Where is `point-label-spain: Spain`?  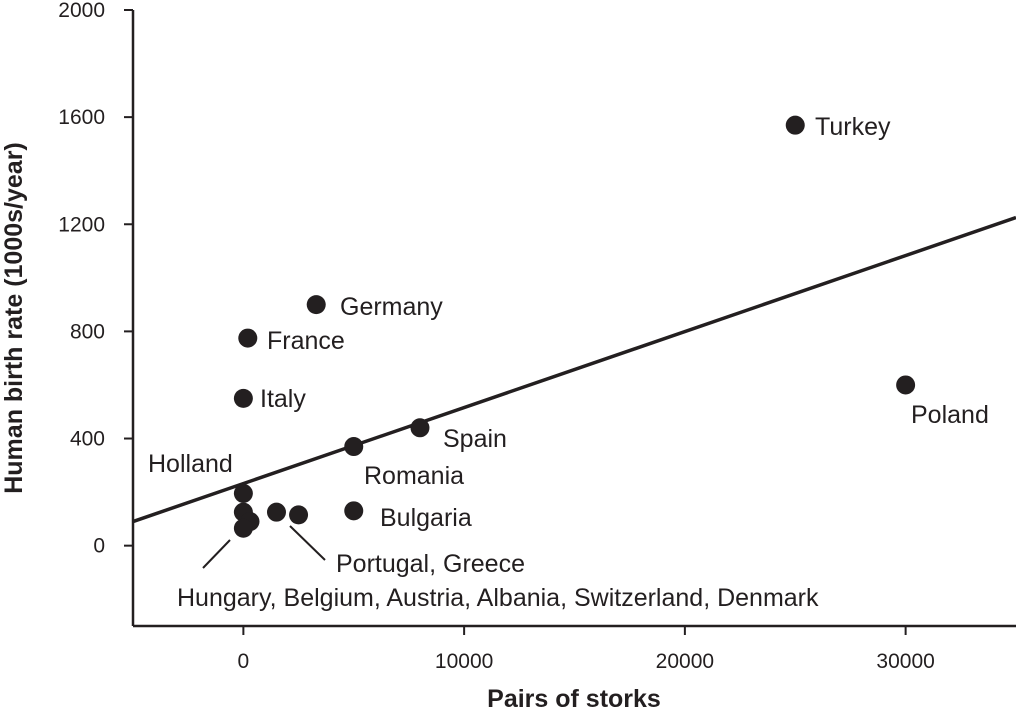 point-label-spain: Spain is located at coordinates (475, 439).